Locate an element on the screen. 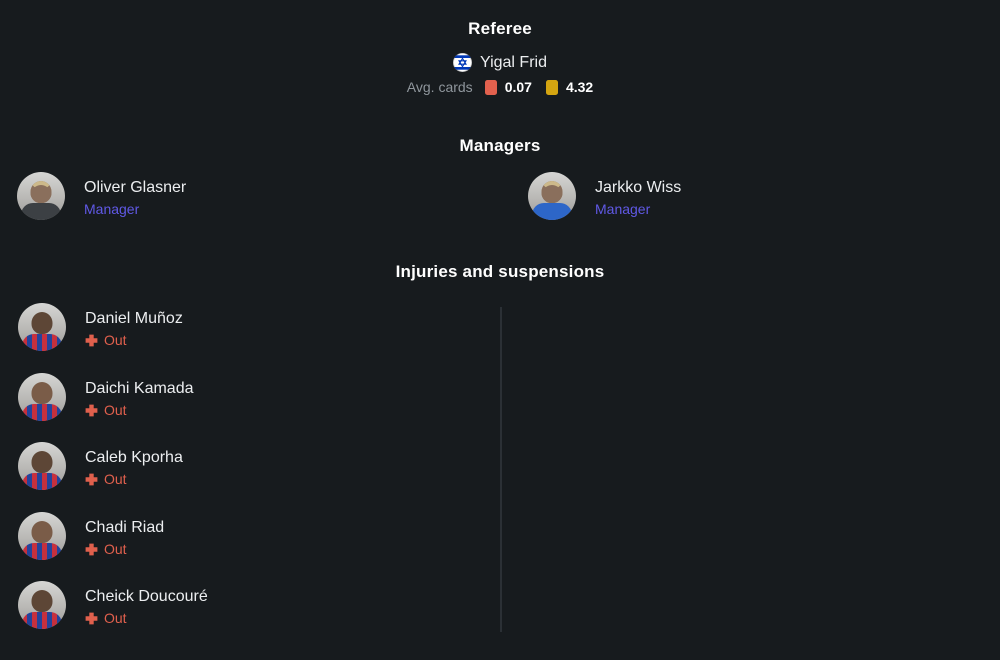 The height and width of the screenshot is (660, 1000). referee-row: Yigal Frid is located at coordinates (500, 62).